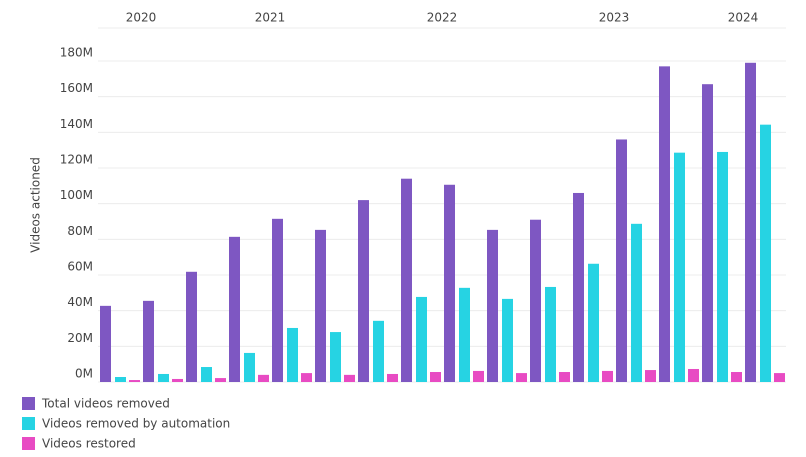 The height and width of the screenshot is (457, 806). Describe the element at coordinates (270, 18) in the screenshot. I see `year-label: 2021` at that location.